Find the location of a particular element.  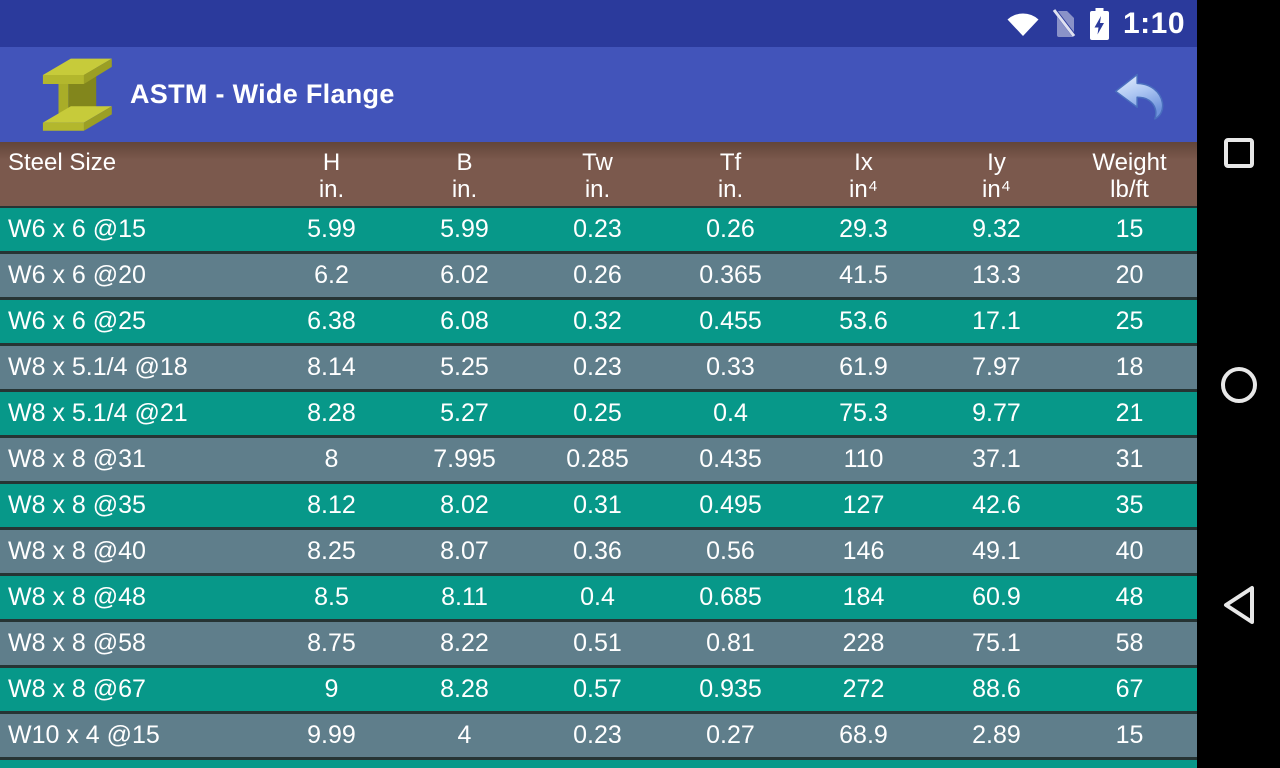

value-cell: 8.28 is located at coordinates (464, 689).